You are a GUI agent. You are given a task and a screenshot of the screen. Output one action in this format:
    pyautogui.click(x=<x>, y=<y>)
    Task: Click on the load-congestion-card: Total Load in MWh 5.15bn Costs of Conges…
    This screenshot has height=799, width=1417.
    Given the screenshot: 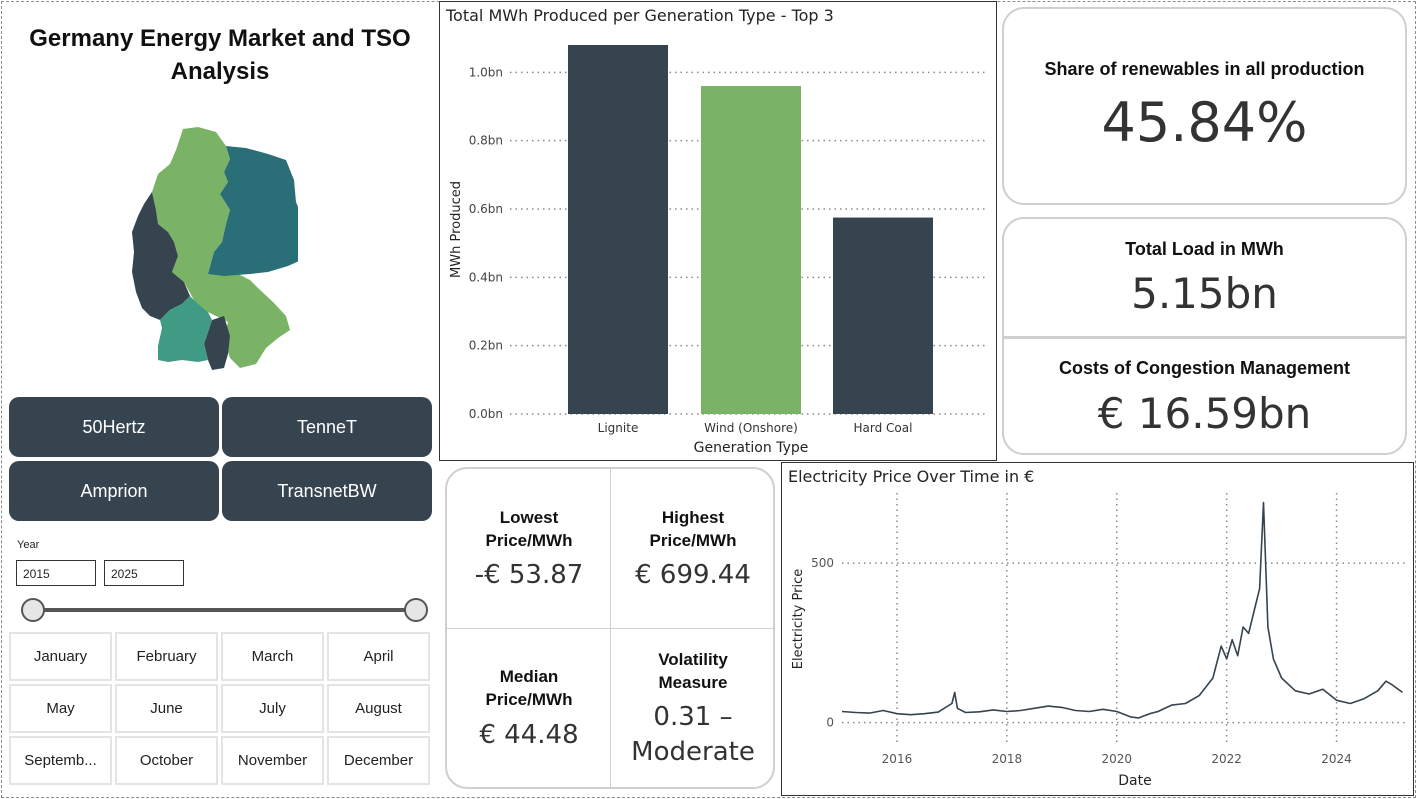 What is the action you would take?
    pyautogui.click(x=1204, y=336)
    